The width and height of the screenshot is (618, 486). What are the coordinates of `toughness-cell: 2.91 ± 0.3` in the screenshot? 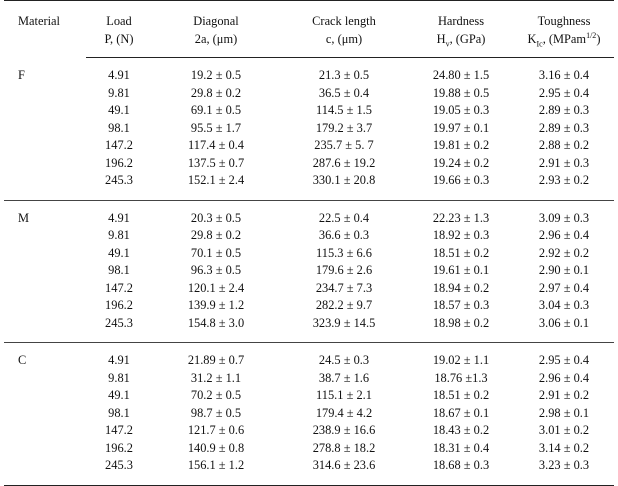 It's located at (564, 162).